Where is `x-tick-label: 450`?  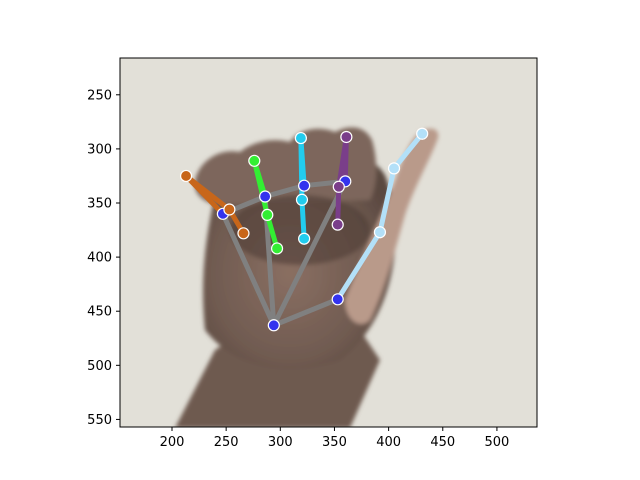
x-tick-label: 450 is located at coordinates (442, 442).